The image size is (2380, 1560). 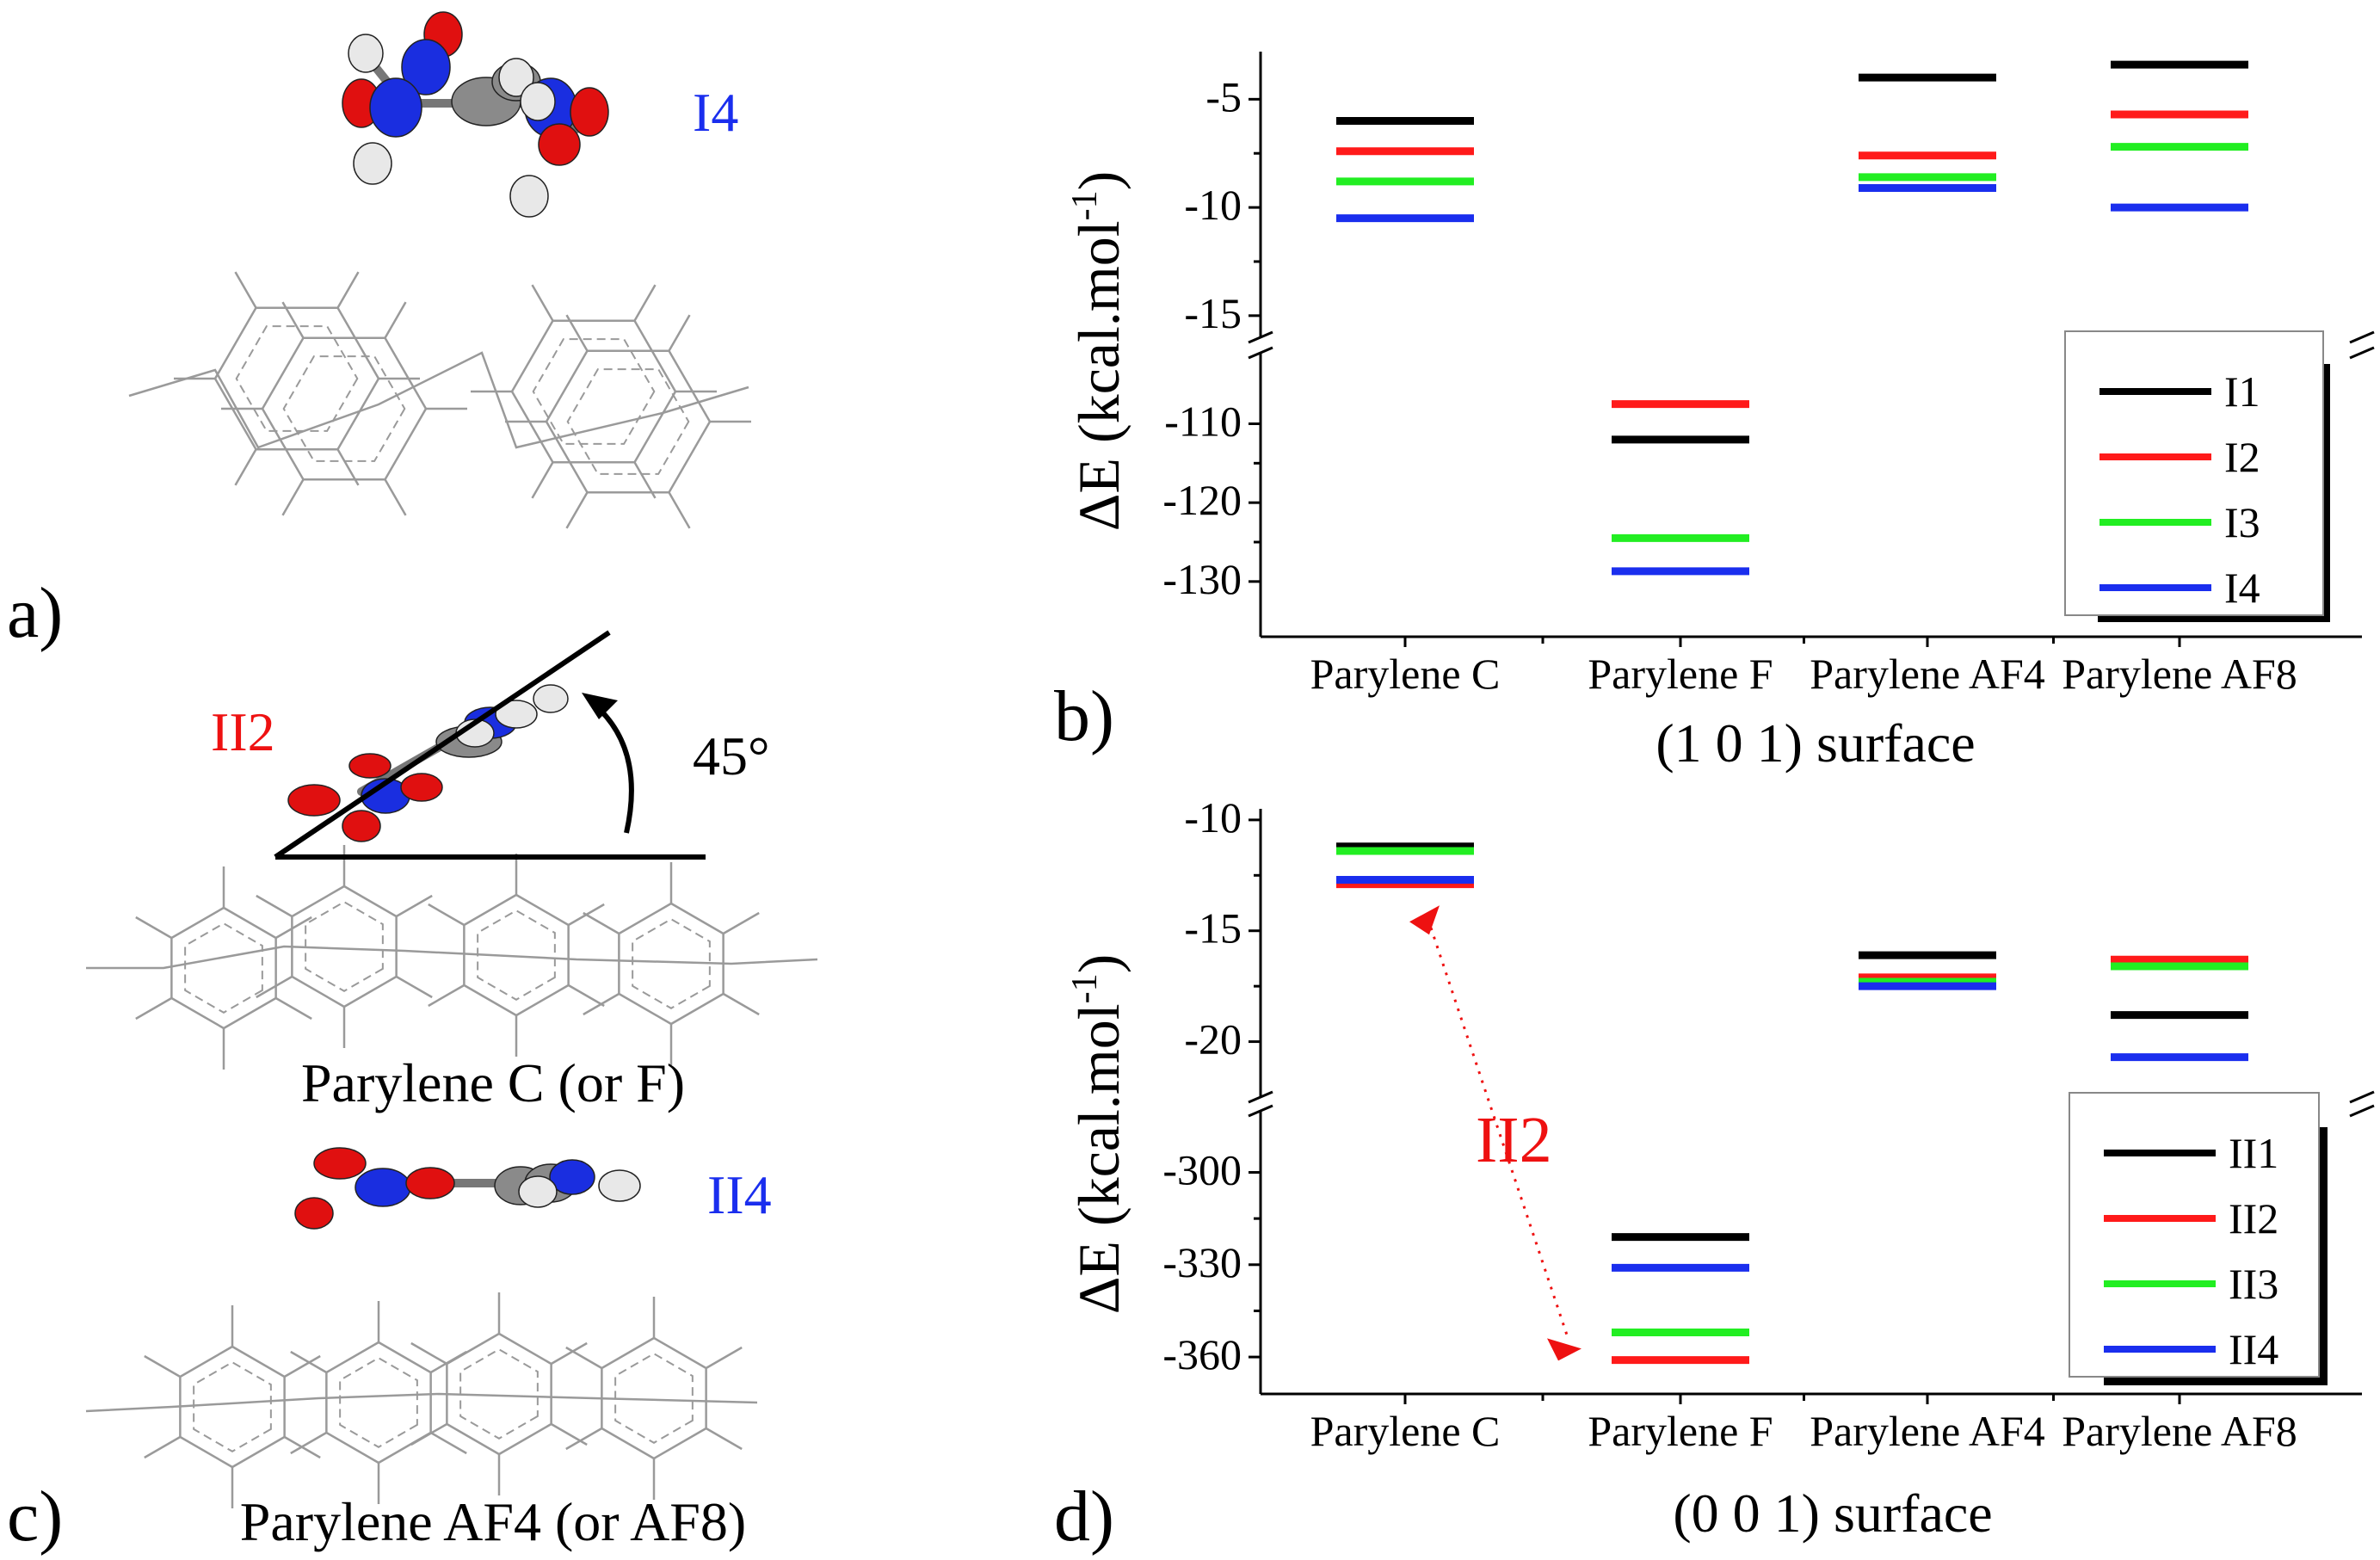 What do you see at coordinates (2254, 1153) in the screenshot?
I see `legend-label-ii1: II1` at bounding box center [2254, 1153].